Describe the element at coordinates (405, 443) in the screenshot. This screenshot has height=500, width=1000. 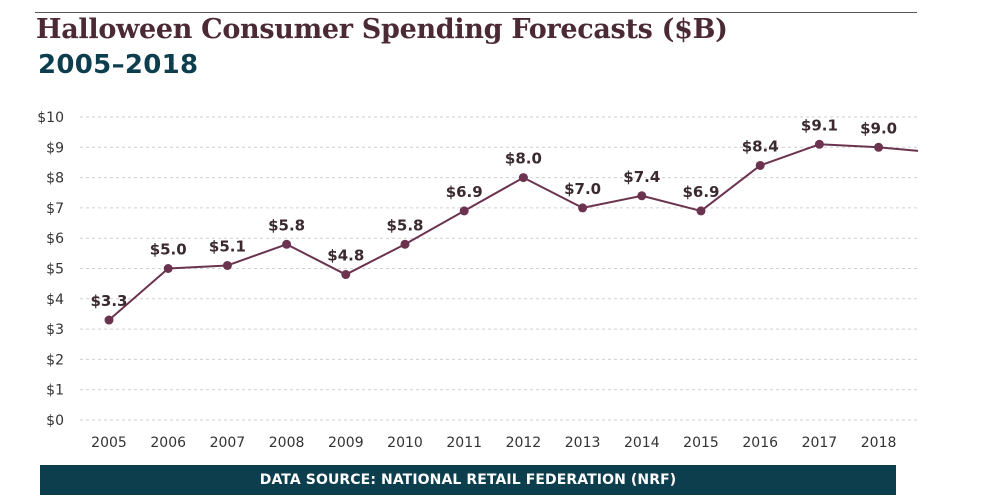
I see `x-tick-label: 2010` at that location.